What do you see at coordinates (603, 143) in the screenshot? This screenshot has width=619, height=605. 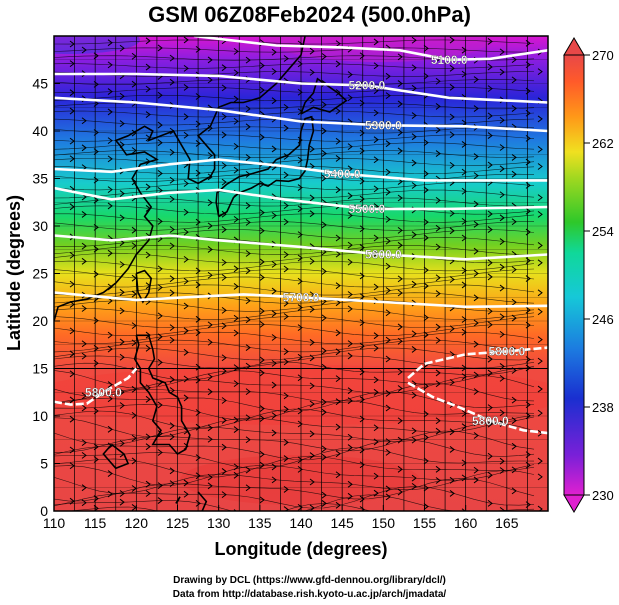 I see `colorbar-tick-label: 262` at bounding box center [603, 143].